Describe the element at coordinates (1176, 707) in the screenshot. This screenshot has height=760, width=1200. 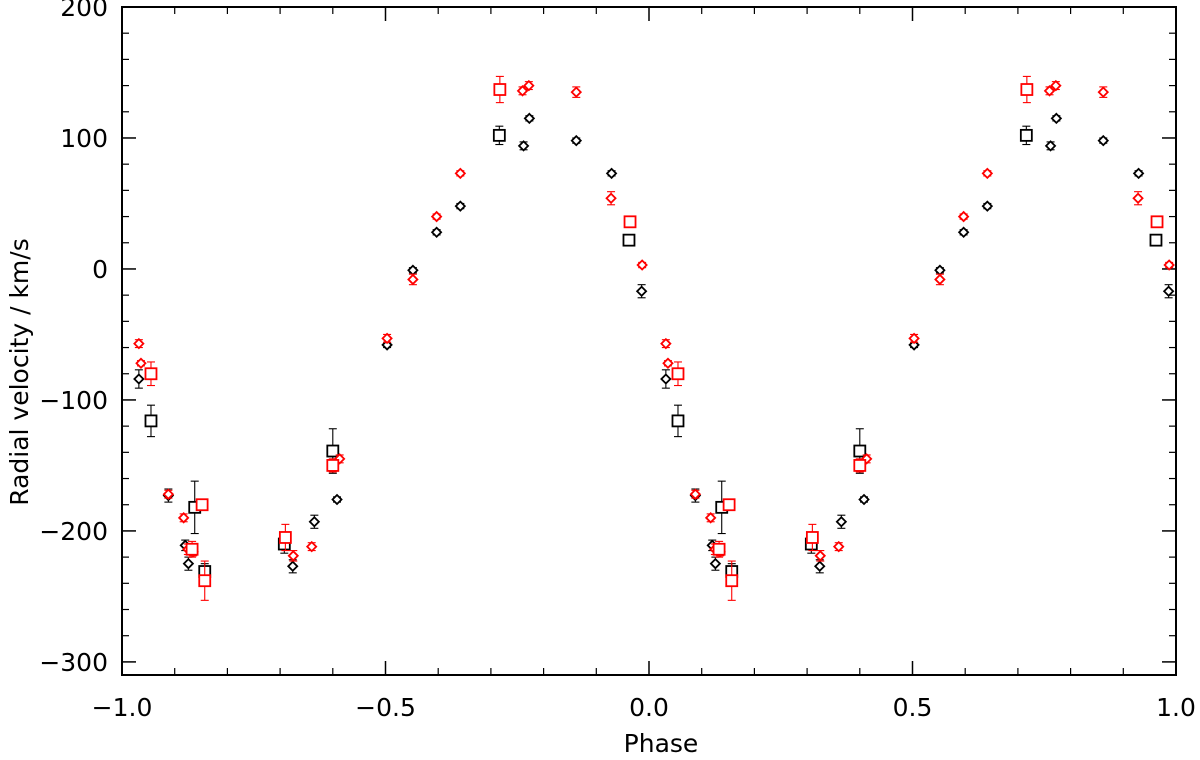
I see `x-tick-label: 1.0` at that location.